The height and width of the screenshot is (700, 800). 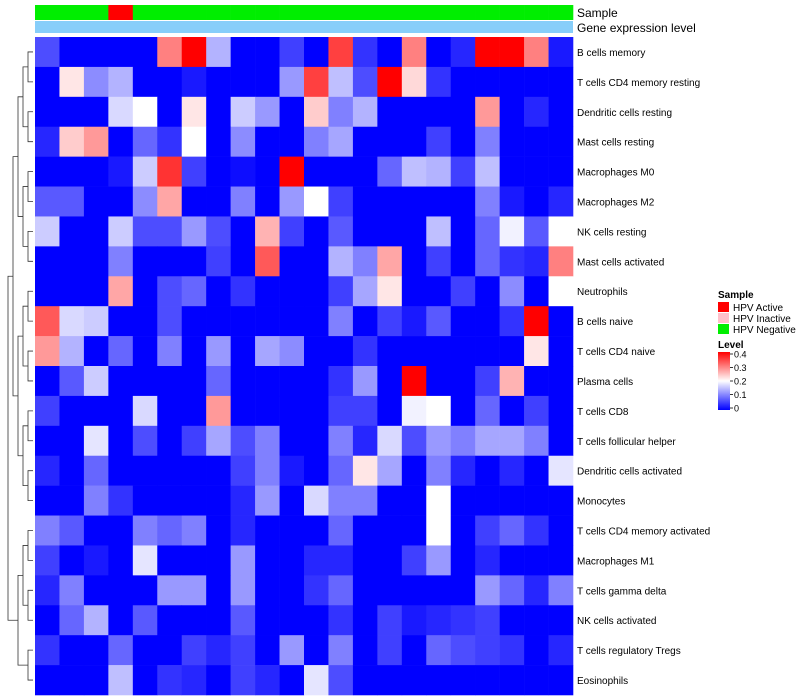 What do you see at coordinates (629, 651) in the screenshot?
I see `row-label: T cells regulatory Tregs` at bounding box center [629, 651].